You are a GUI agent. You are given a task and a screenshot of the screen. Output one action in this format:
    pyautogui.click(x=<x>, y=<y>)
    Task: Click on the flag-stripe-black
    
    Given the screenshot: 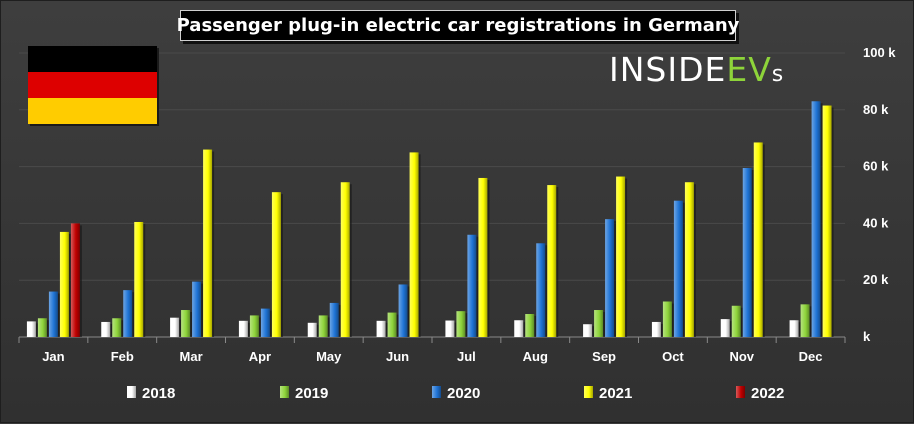 What is the action you would take?
    pyautogui.click(x=92, y=59)
    